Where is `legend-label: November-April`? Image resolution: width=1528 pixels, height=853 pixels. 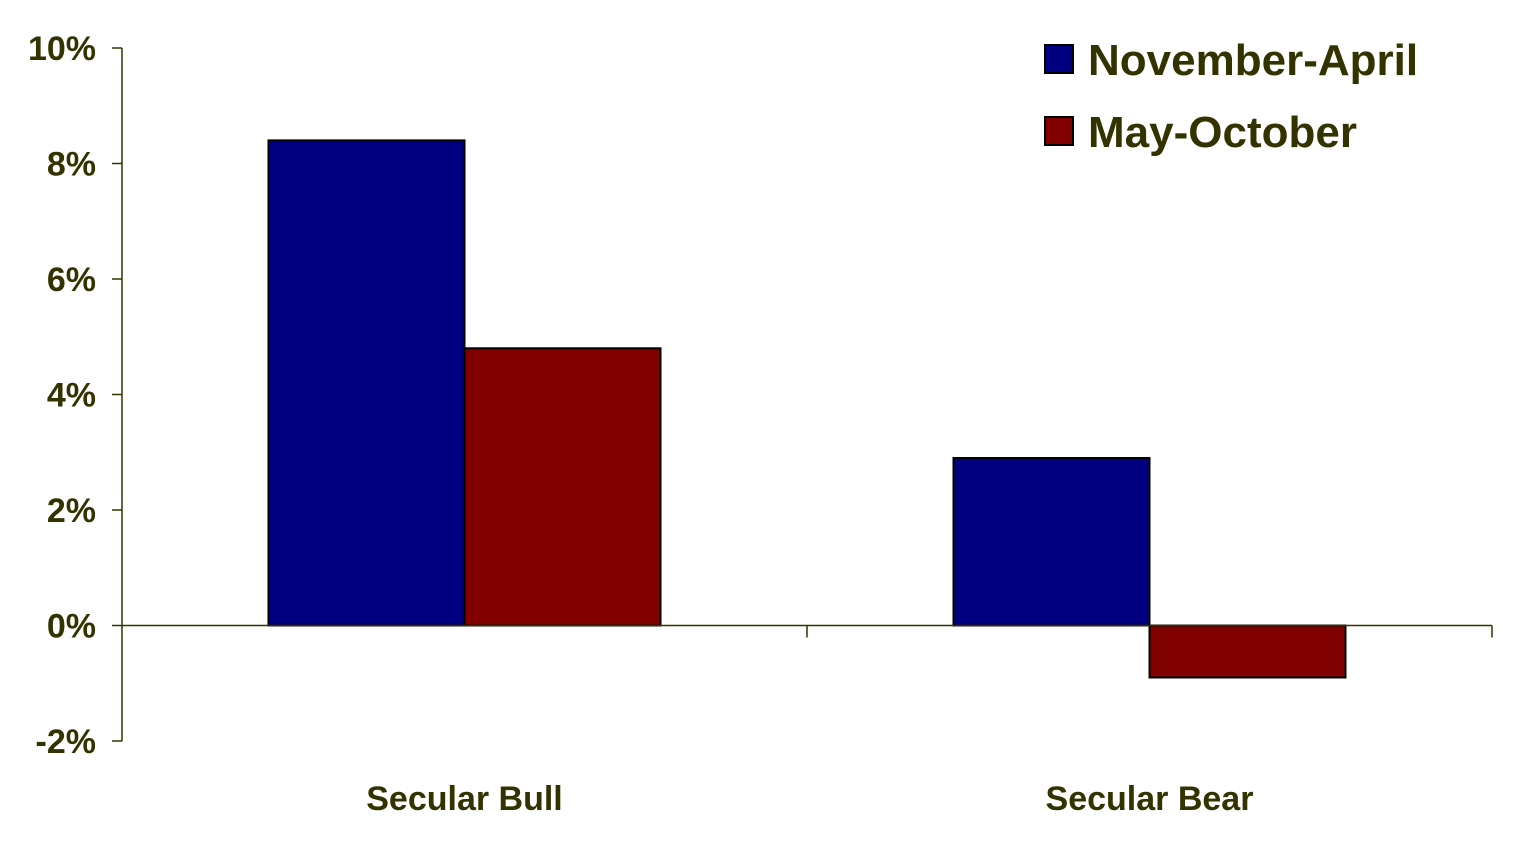 legend-label: November-April is located at coordinates (1253, 60).